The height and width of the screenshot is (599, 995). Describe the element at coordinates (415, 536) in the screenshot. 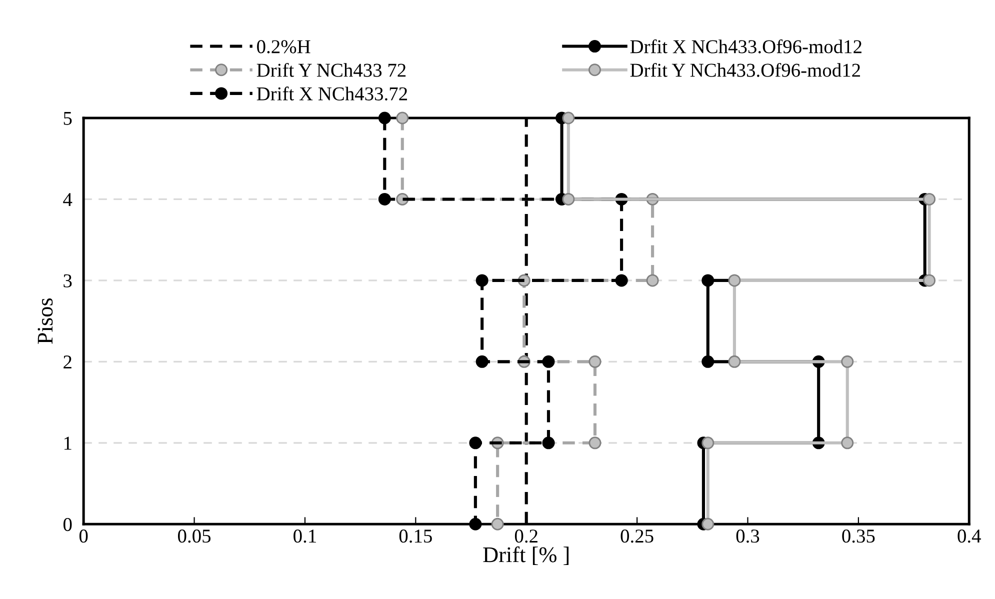

I see `x-tick-label: 0.15` at that location.